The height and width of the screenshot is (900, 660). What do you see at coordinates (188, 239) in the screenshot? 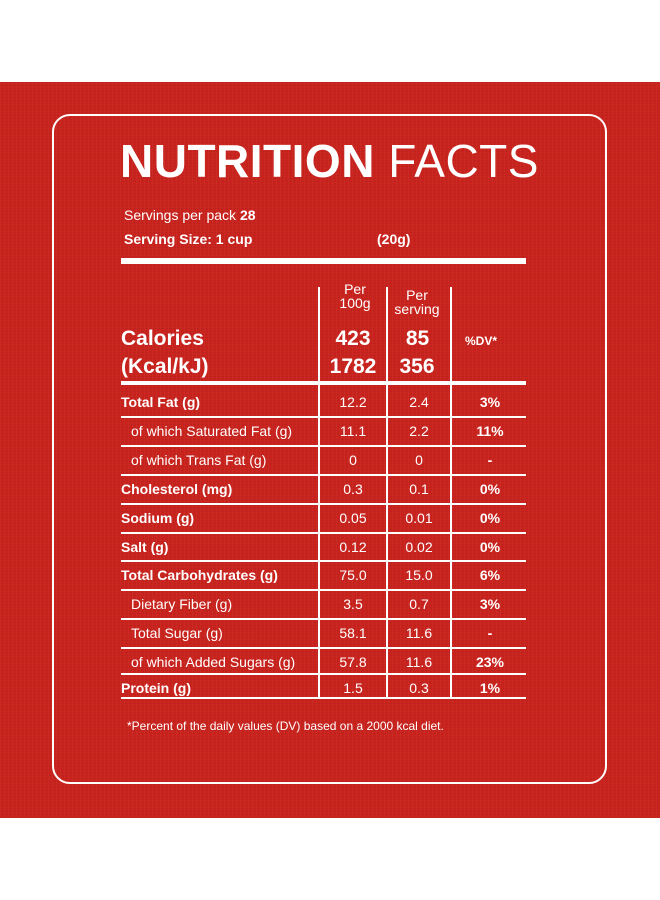
I see `serving-size-label: Serving Size: 1 cup` at bounding box center [188, 239].